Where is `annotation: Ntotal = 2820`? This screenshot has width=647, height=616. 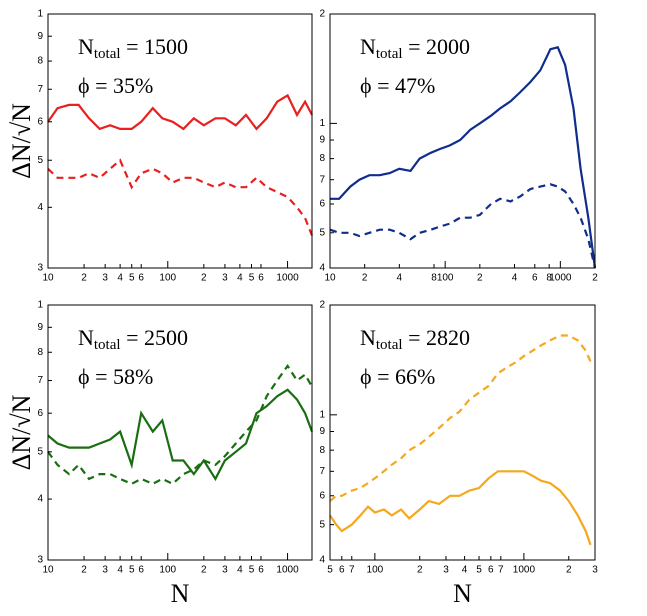 annotation: Ntotal = 2820 is located at coordinates (415, 339).